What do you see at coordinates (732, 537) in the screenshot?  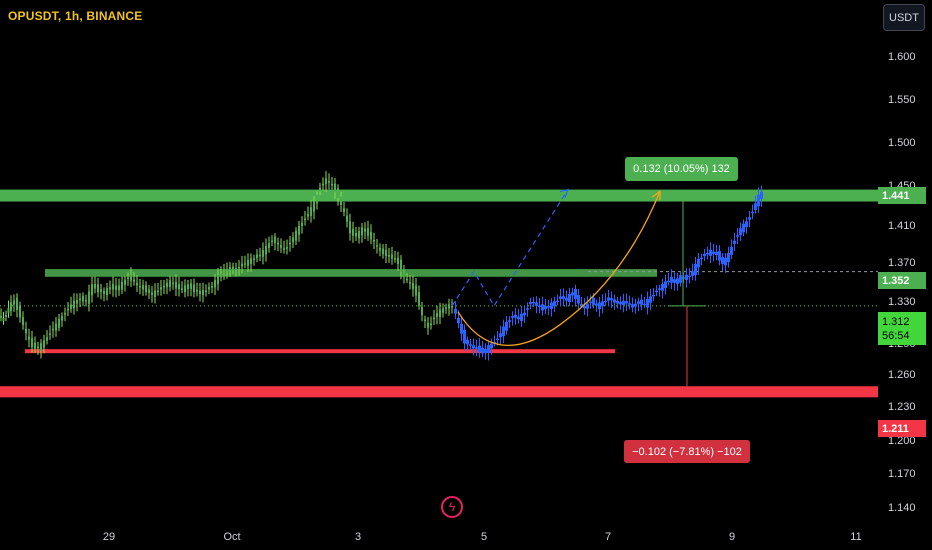 I see `x-tick-label: 9` at bounding box center [732, 537].